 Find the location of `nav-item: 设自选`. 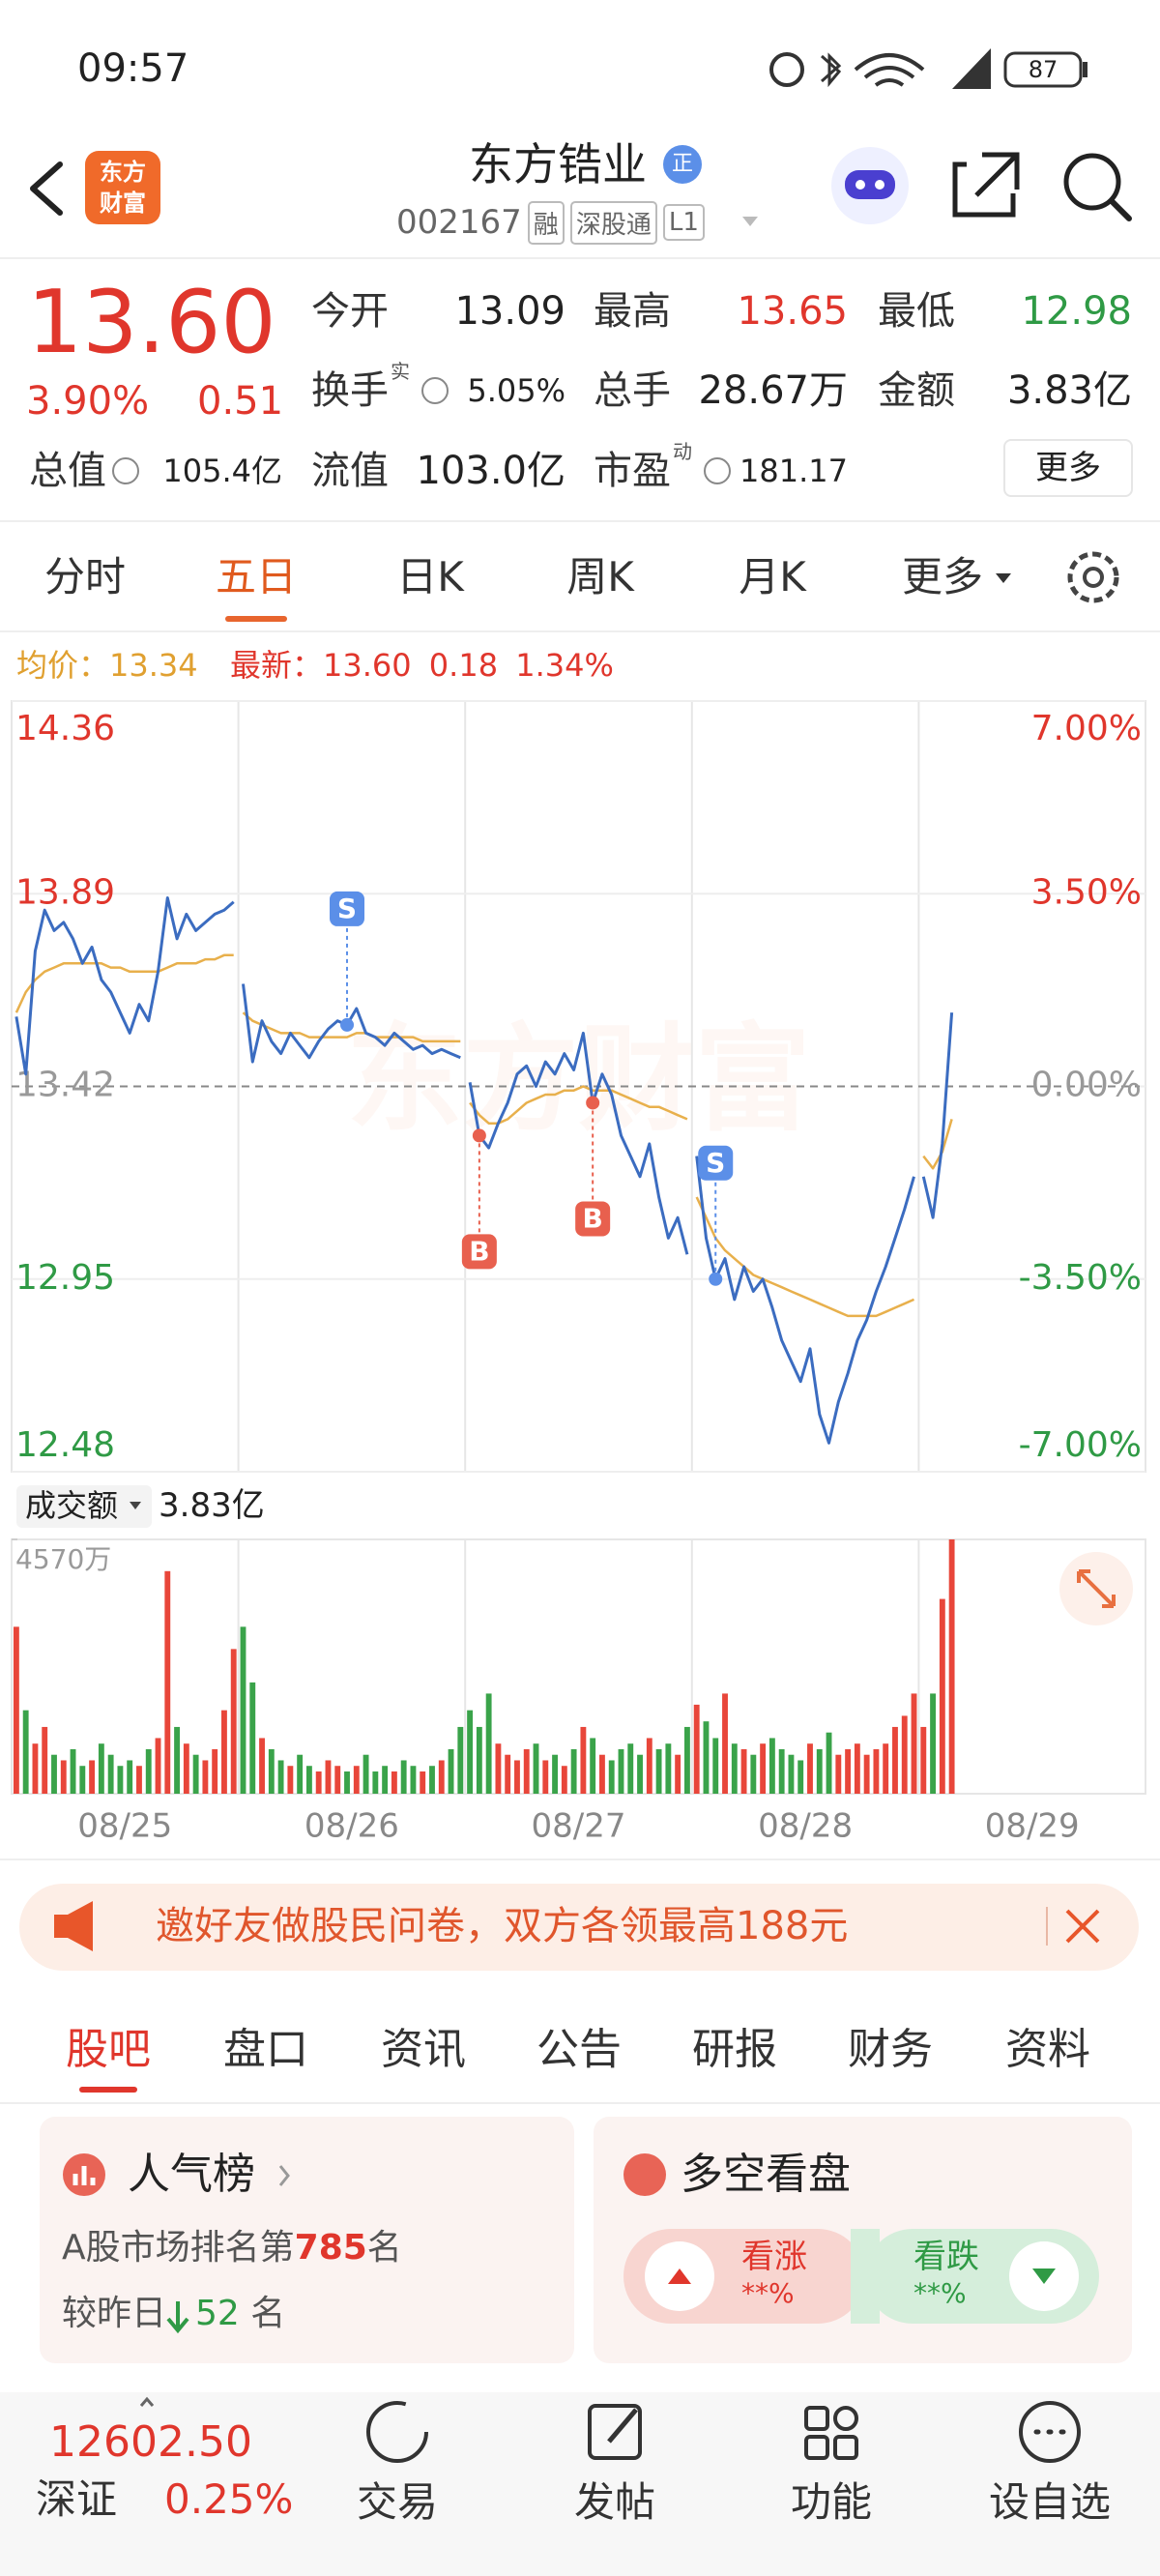

nav-item: 设自选 is located at coordinates (1050, 2502).